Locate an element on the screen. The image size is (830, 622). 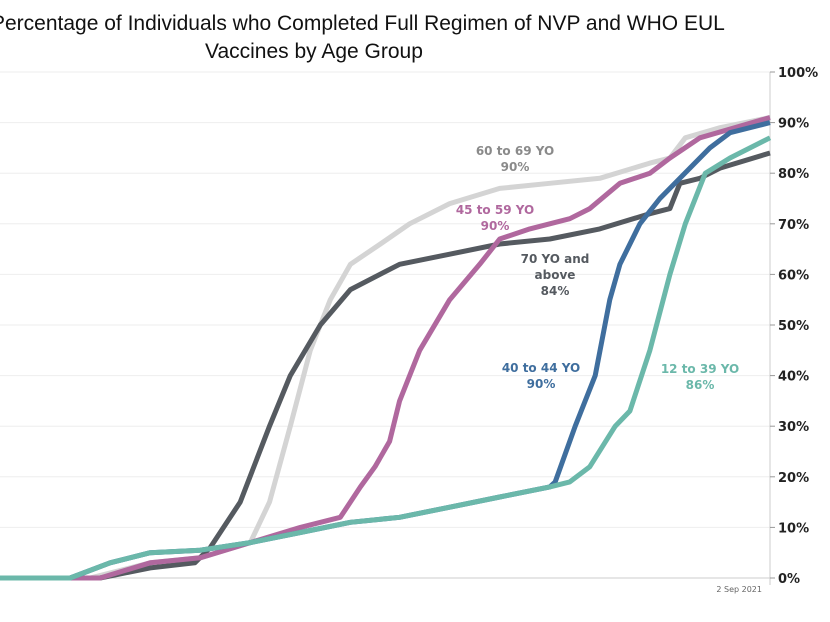
y-tick-label: 10% is located at coordinates (793, 528).